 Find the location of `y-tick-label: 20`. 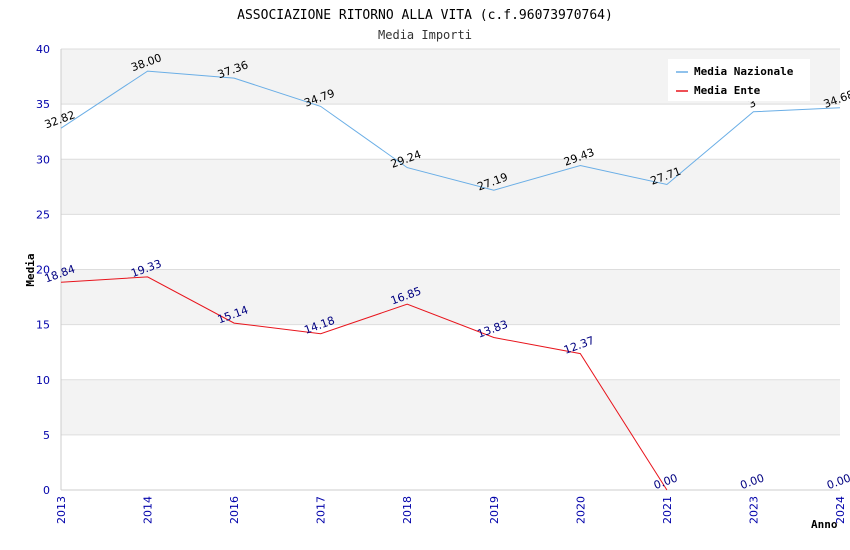

y-tick-label: 20 is located at coordinates (43, 270).